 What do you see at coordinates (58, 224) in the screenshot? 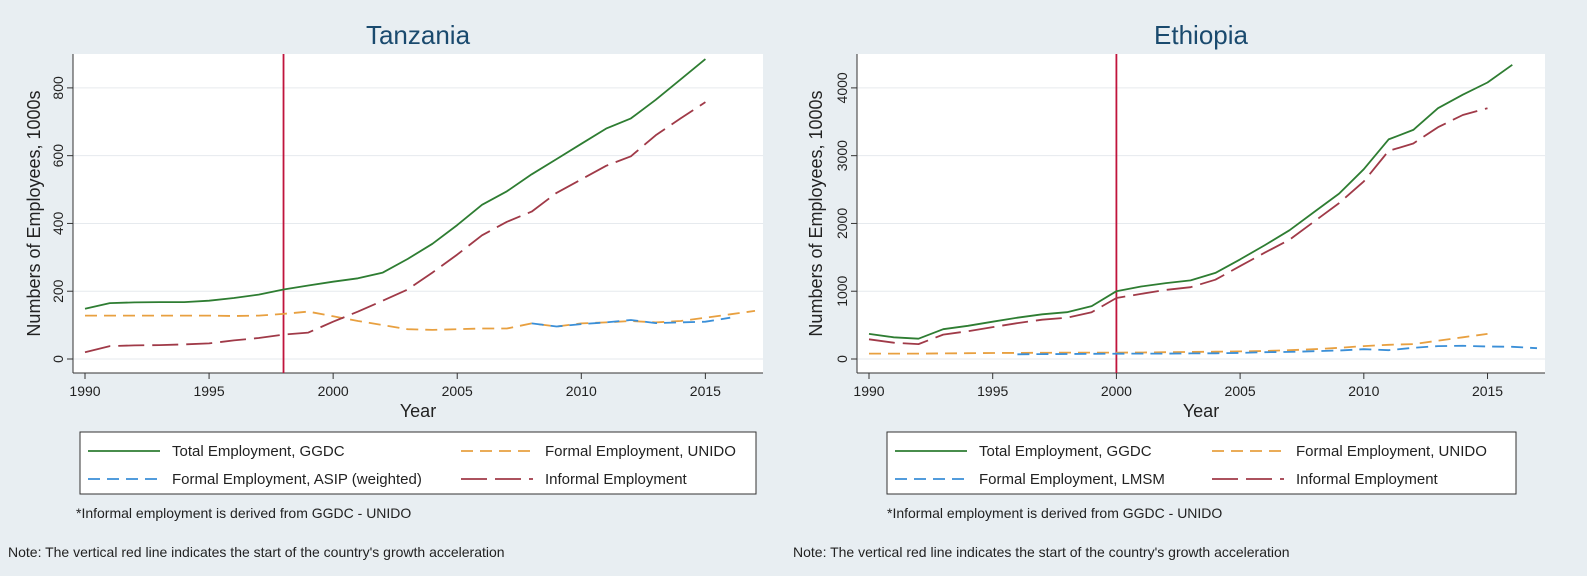
I see `y-tick-label: 400` at bounding box center [58, 224].